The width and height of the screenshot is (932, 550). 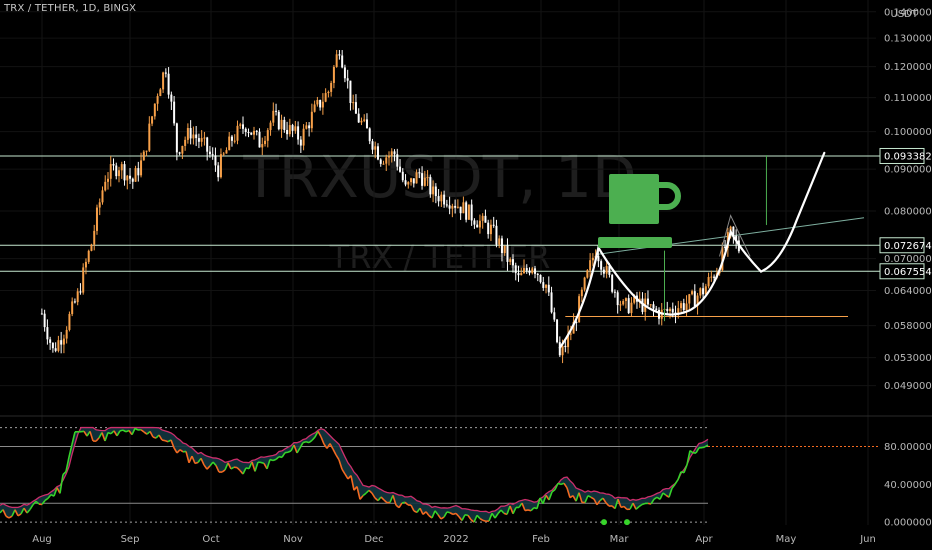 What do you see at coordinates (786, 539) in the screenshot?
I see `time-tick-label: May` at bounding box center [786, 539].